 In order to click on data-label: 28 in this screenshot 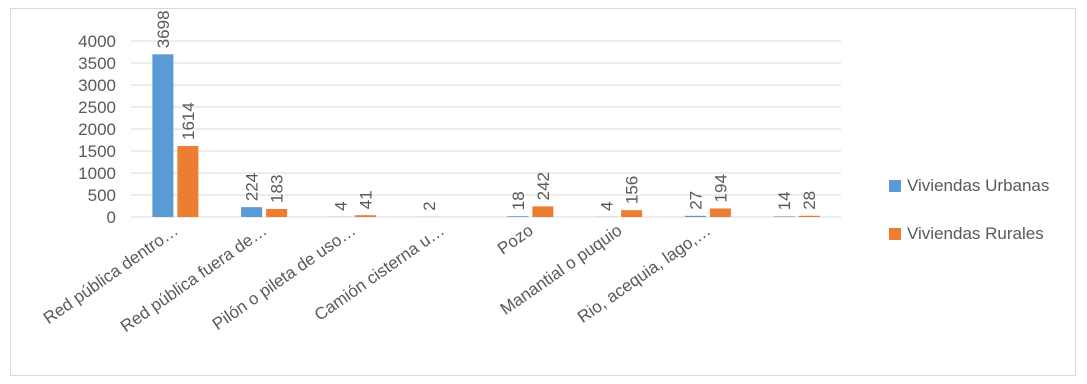, I will do `click(809, 200)`.